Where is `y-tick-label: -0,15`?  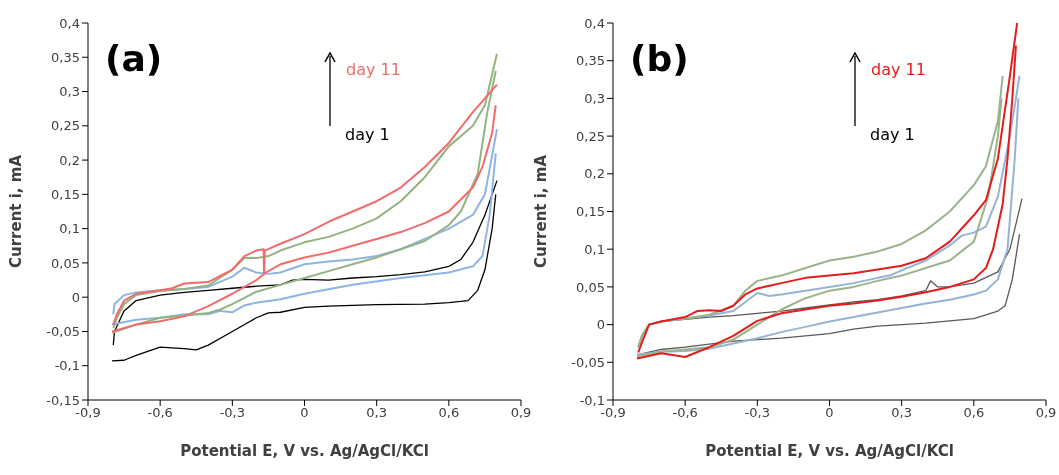
y-tick-label: -0,15 is located at coordinates (63, 400).